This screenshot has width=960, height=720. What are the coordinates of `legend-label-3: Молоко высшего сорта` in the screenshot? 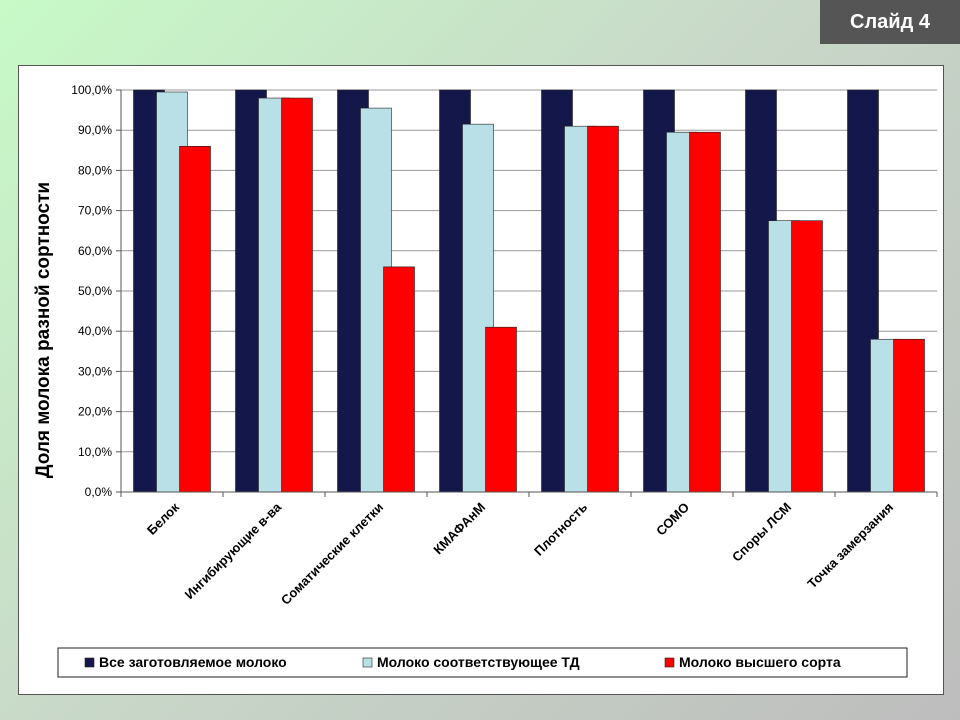 It's located at (760, 662).